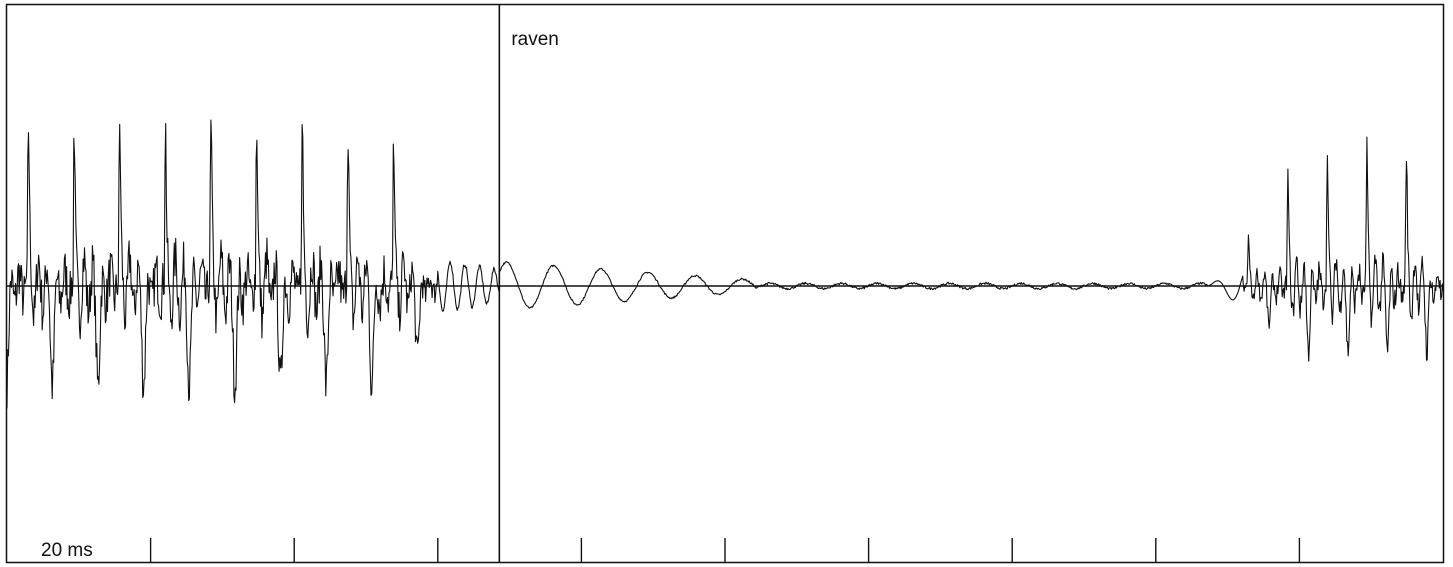  Describe the element at coordinates (67, 550) in the screenshot. I see `time-scale-label: 20 ms` at that location.